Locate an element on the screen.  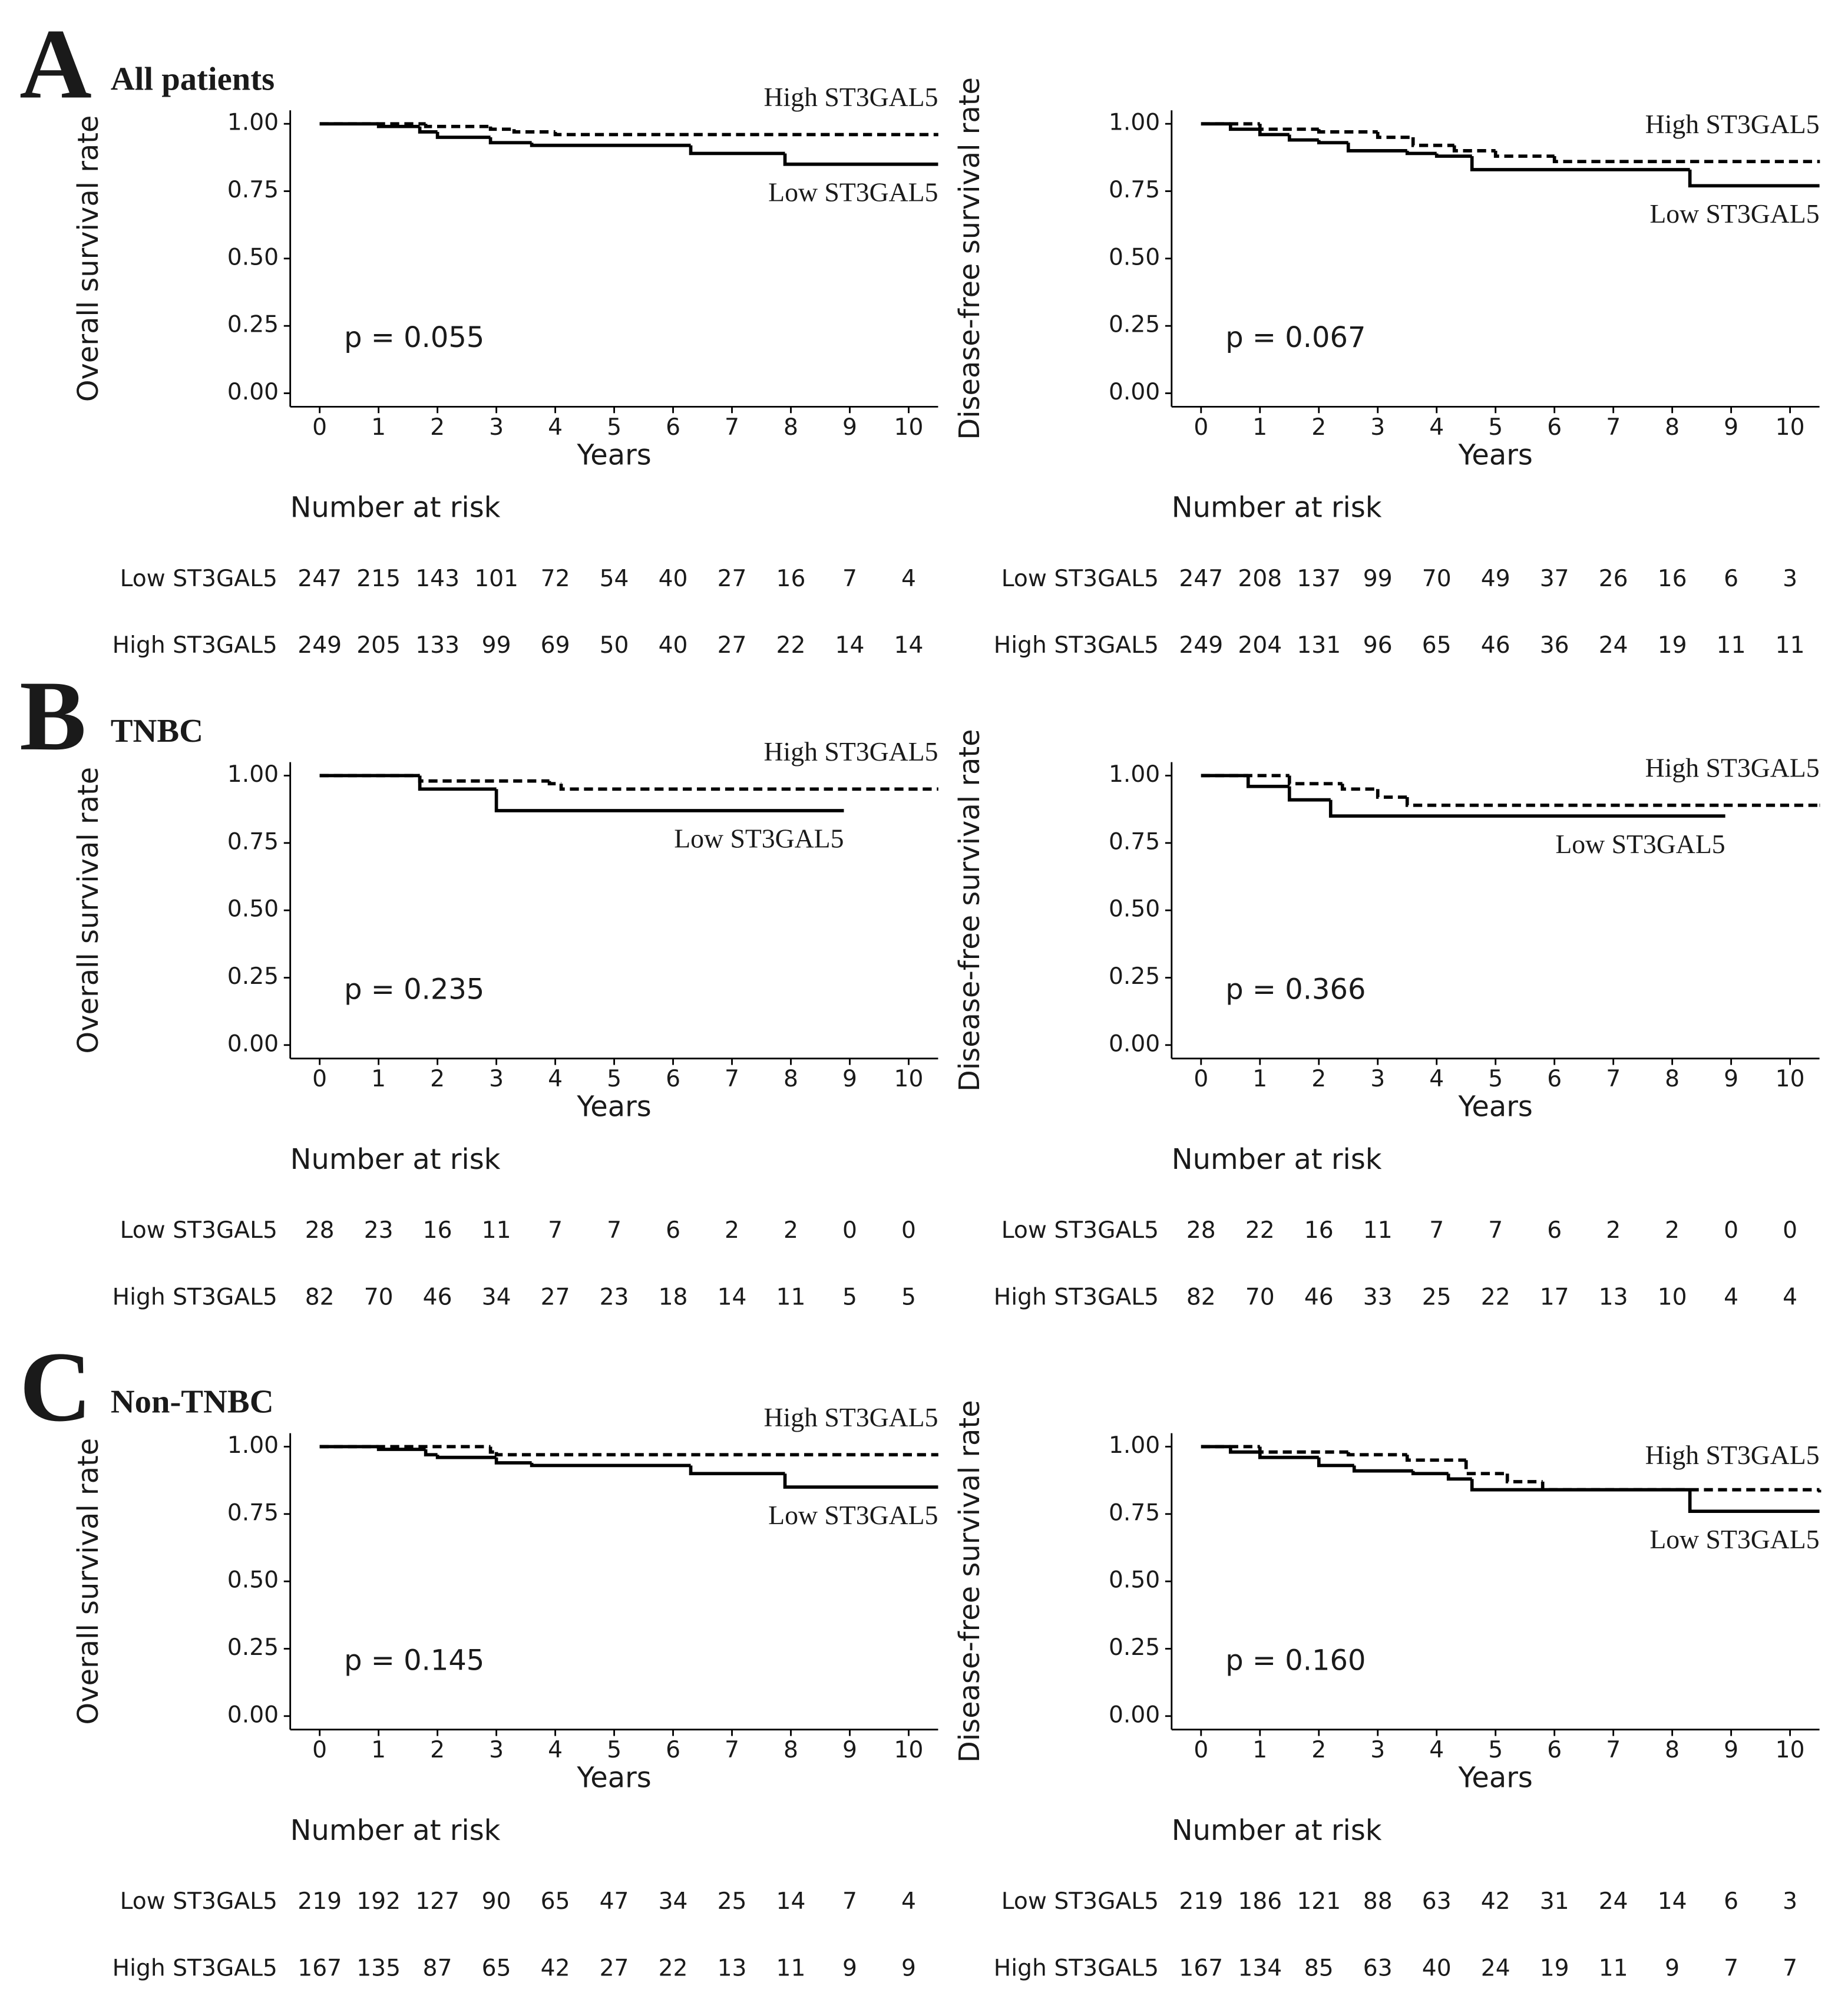
risk-count: 9 is located at coordinates (1672, 1968).